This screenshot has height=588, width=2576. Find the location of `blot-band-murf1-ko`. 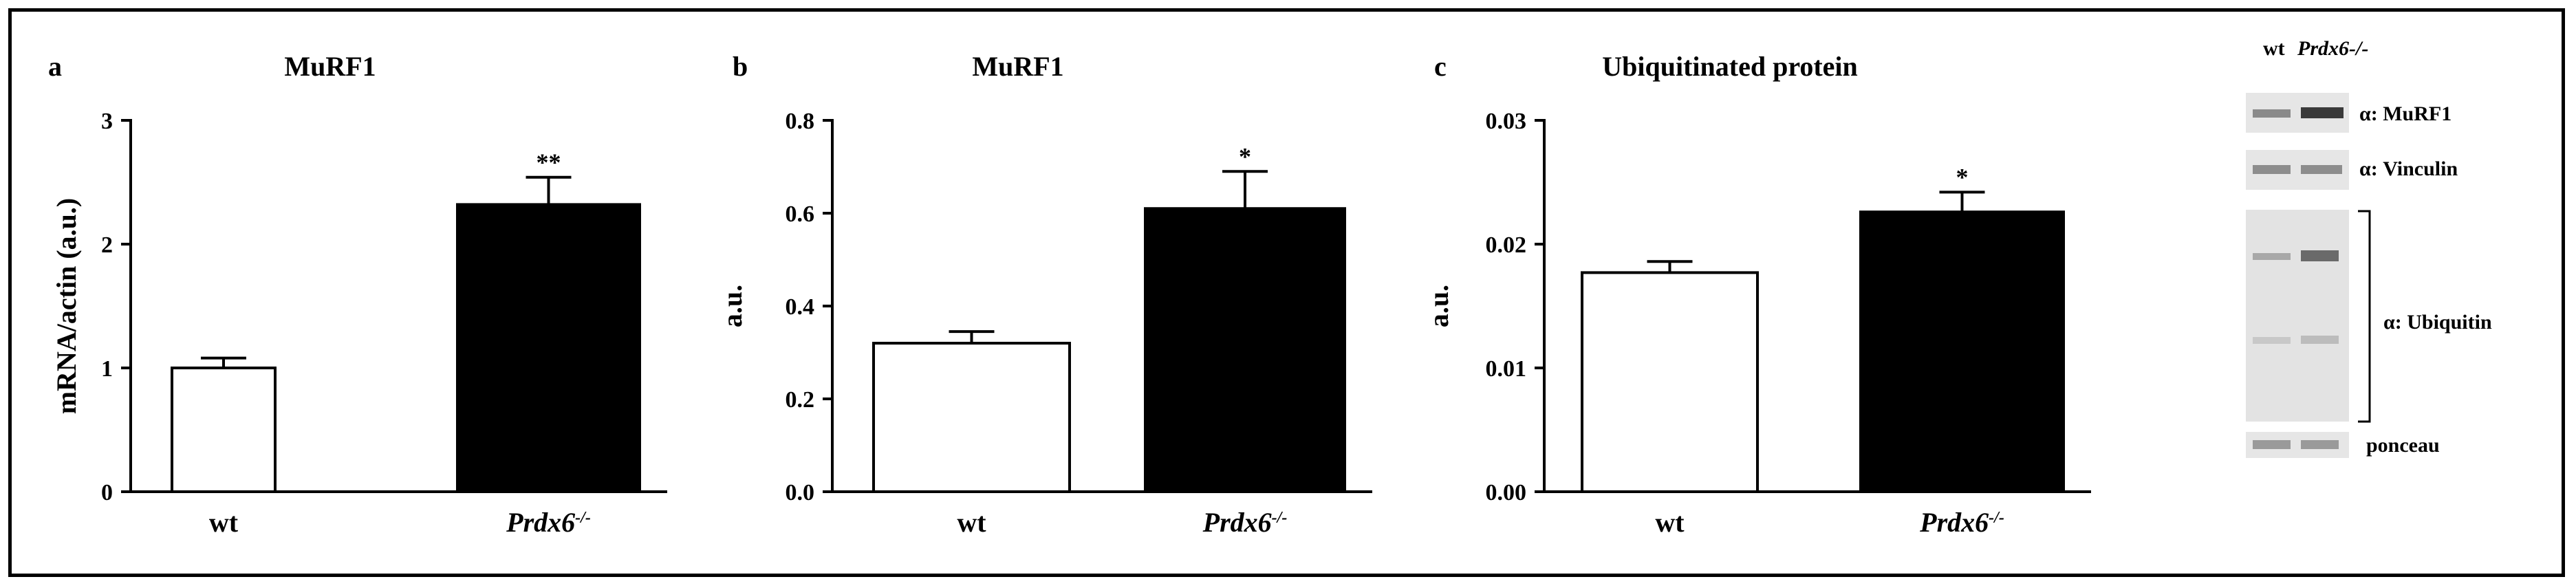

blot-band-murf1-ko is located at coordinates (2322, 113).